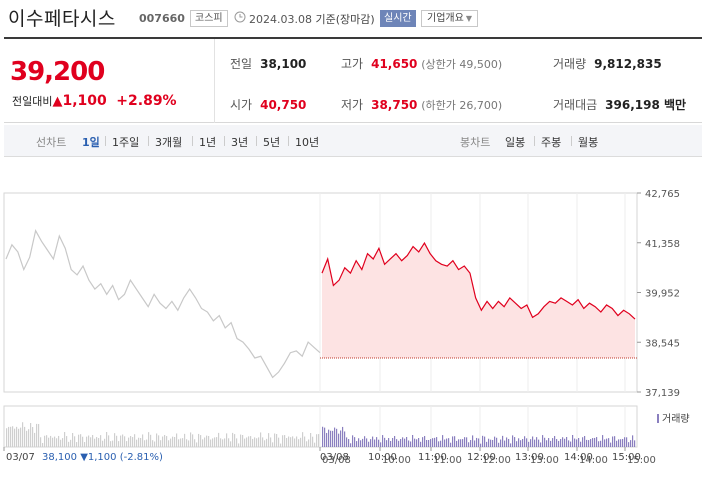 The height and width of the screenshot is (484, 703). Describe the element at coordinates (584, 142) in the screenshot. I see `tab-monthly-candle: 월봉` at that location.